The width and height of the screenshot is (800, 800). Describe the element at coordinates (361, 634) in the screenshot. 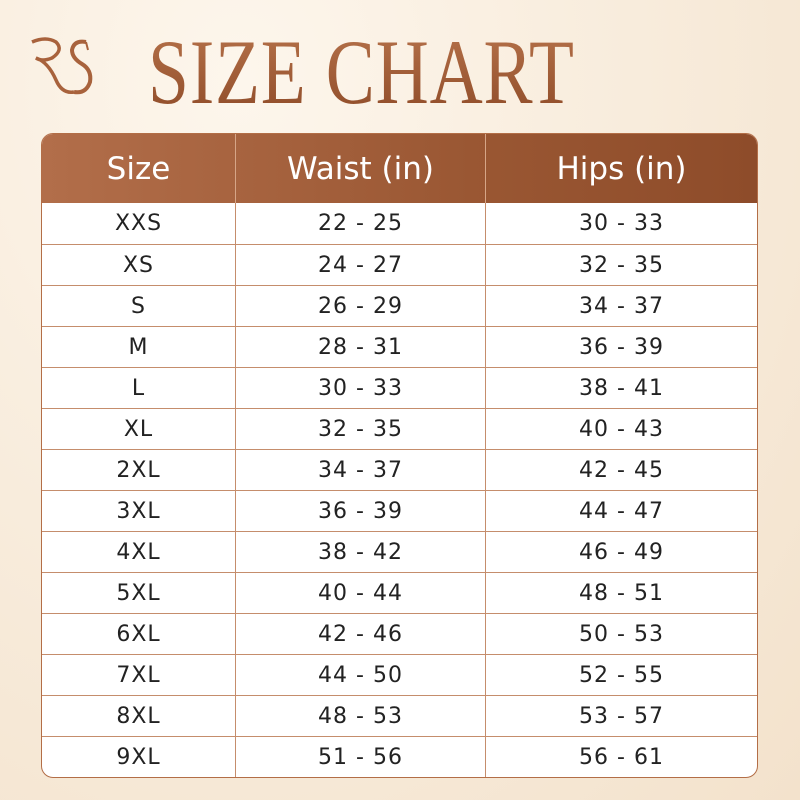

I see `cell-waist: 42 - 46` at that location.